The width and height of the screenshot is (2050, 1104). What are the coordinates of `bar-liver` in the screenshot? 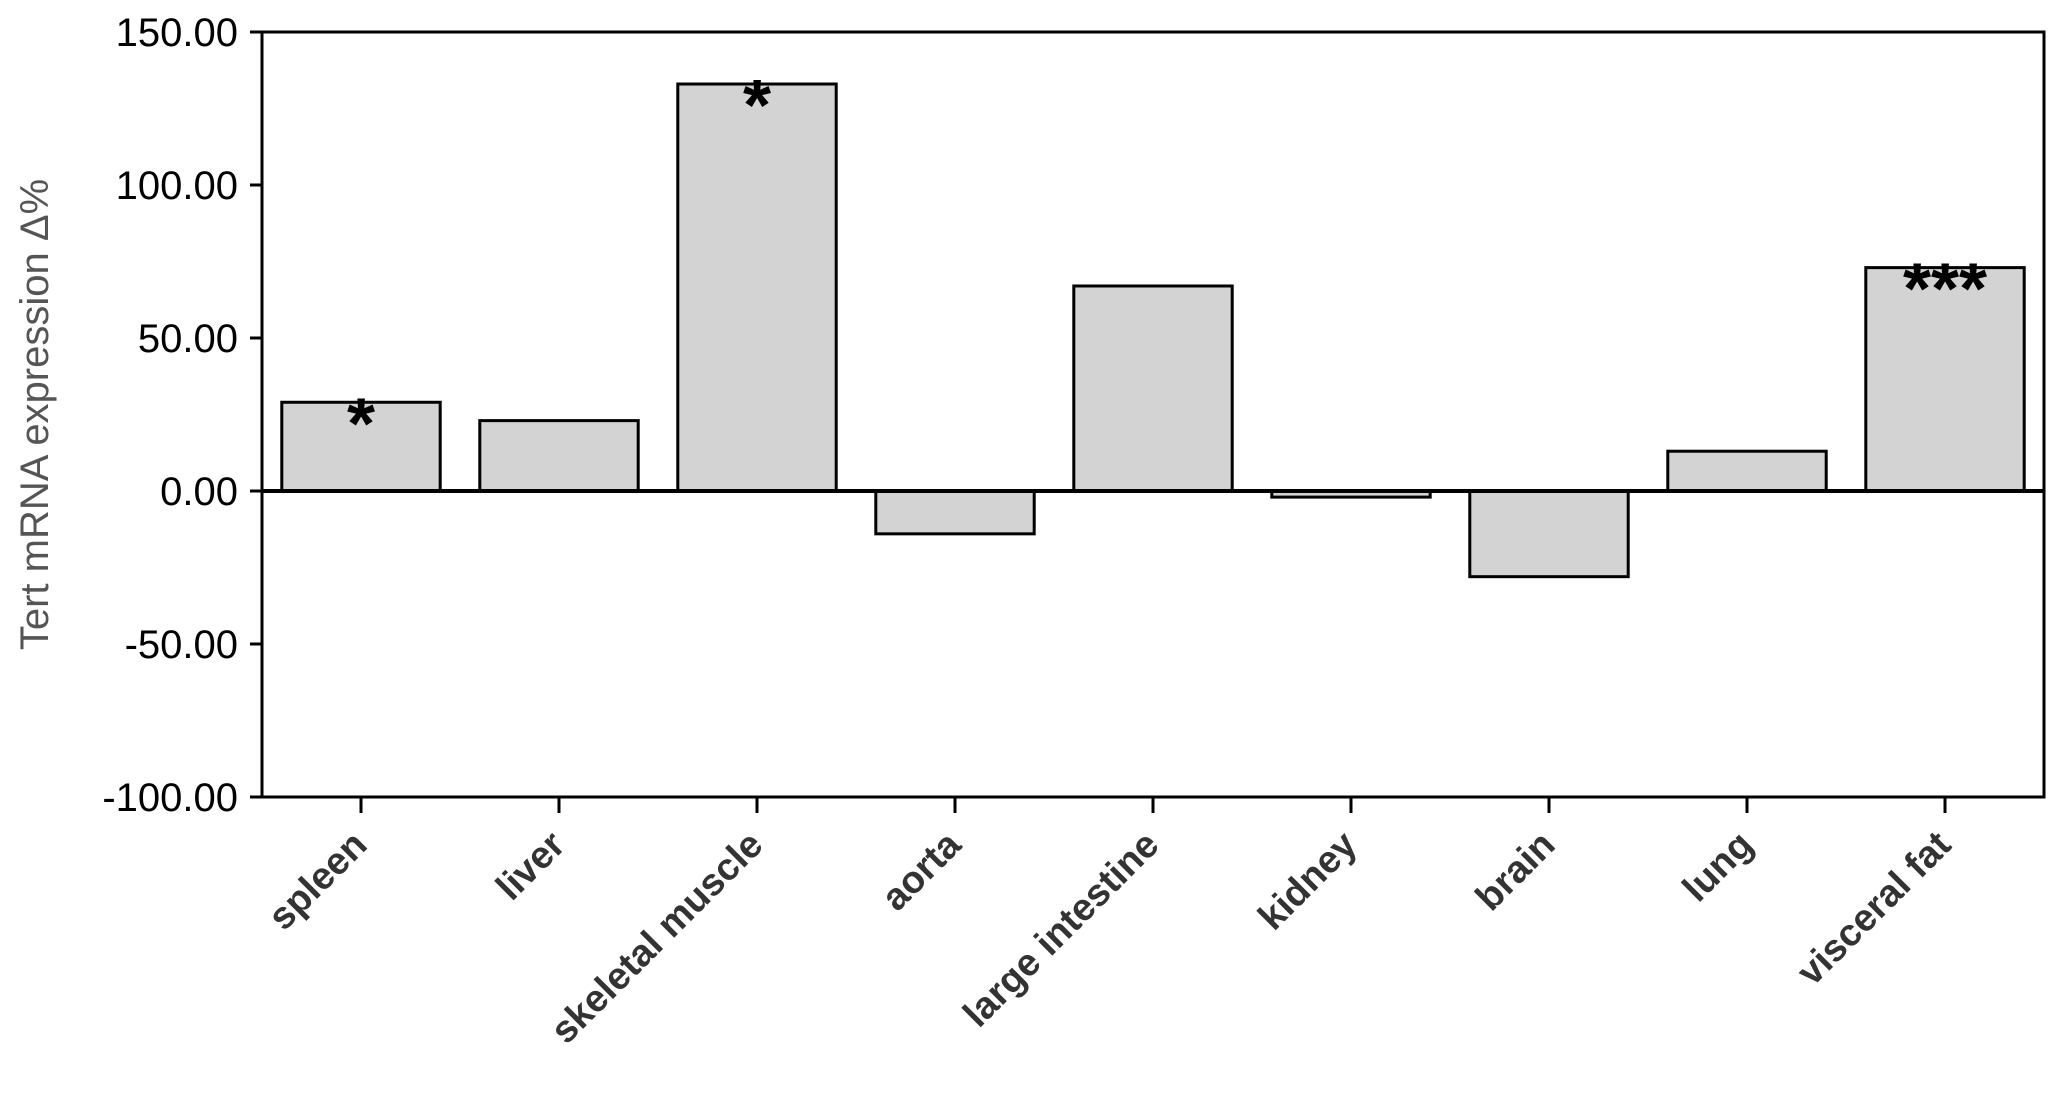 It's located at (559, 456).